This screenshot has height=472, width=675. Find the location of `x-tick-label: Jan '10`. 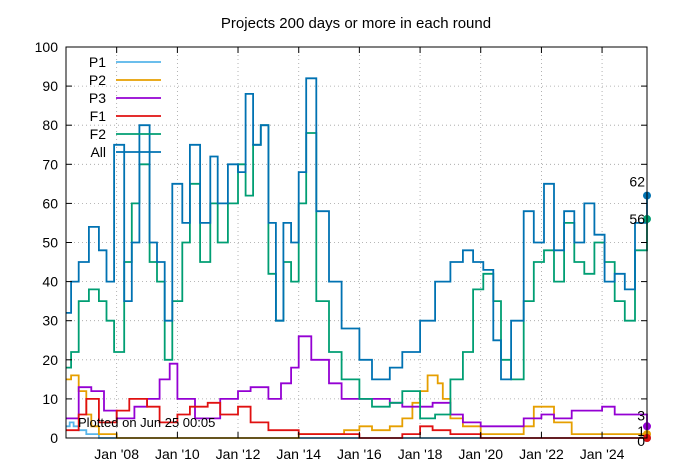

x-tick-label: Jan '10 is located at coordinates (177, 454).